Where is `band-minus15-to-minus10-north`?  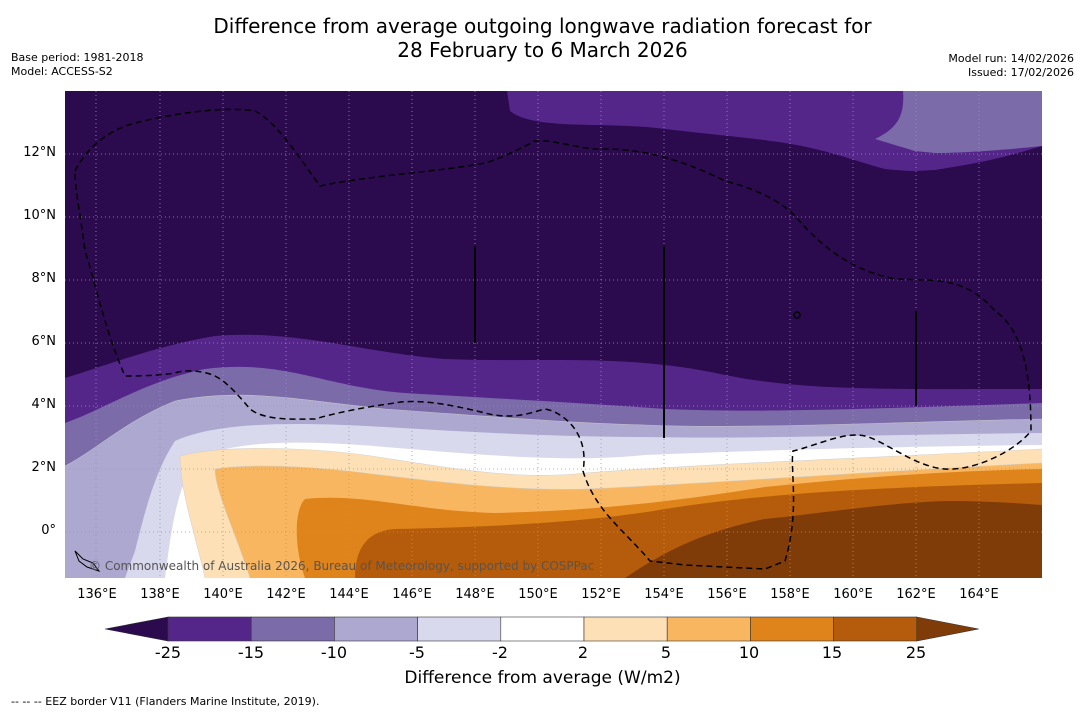
band-minus15-to-minus10-north is located at coordinates (958, 122).